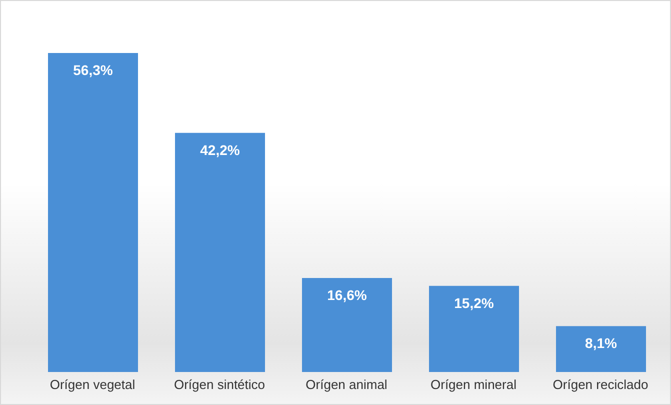 Image resolution: width=671 pixels, height=405 pixels. What do you see at coordinates (347, 294) in the screenshot?
I see `data-label: 16,6%` at bounding box center [347, 294].